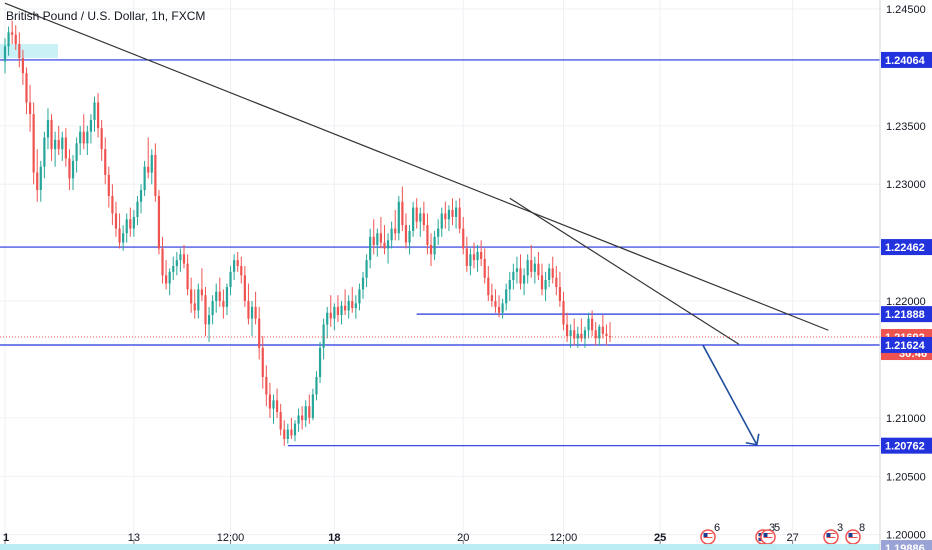 This screenshot has height=550, width=932. I want to click on time-axis: 1 13 12:00 18 20 12:00 25 27, so click(401, 538).